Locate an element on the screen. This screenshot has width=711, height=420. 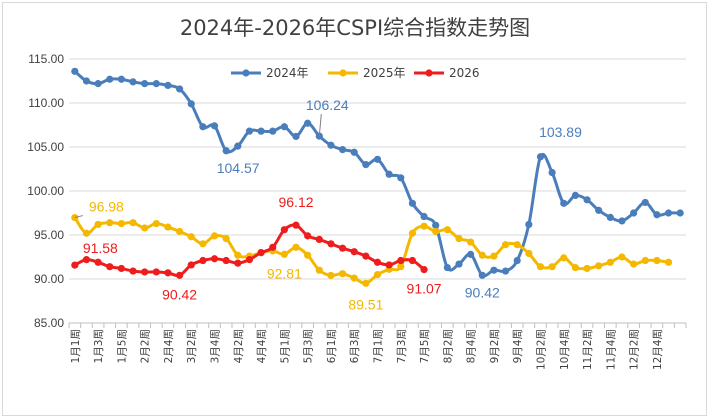
data-label: 96.12 is located at coordinates (295, 202).